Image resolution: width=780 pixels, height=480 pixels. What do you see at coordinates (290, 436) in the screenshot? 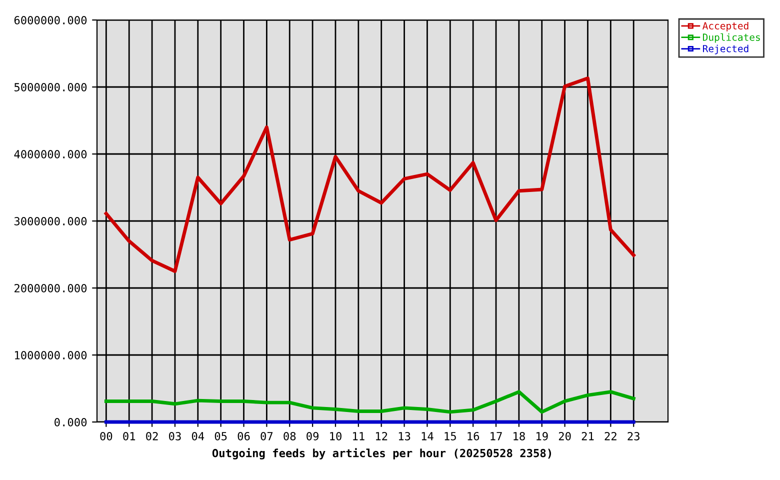
I see `x-tick-label: 08` at bounding box center [290, 436].